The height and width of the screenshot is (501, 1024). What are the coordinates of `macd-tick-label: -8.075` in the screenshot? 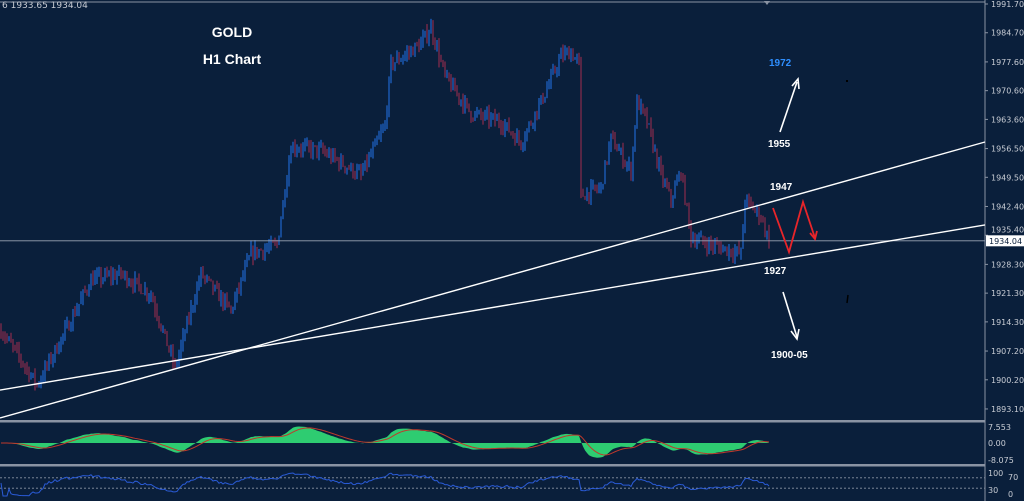 It's located at (1001, 460).